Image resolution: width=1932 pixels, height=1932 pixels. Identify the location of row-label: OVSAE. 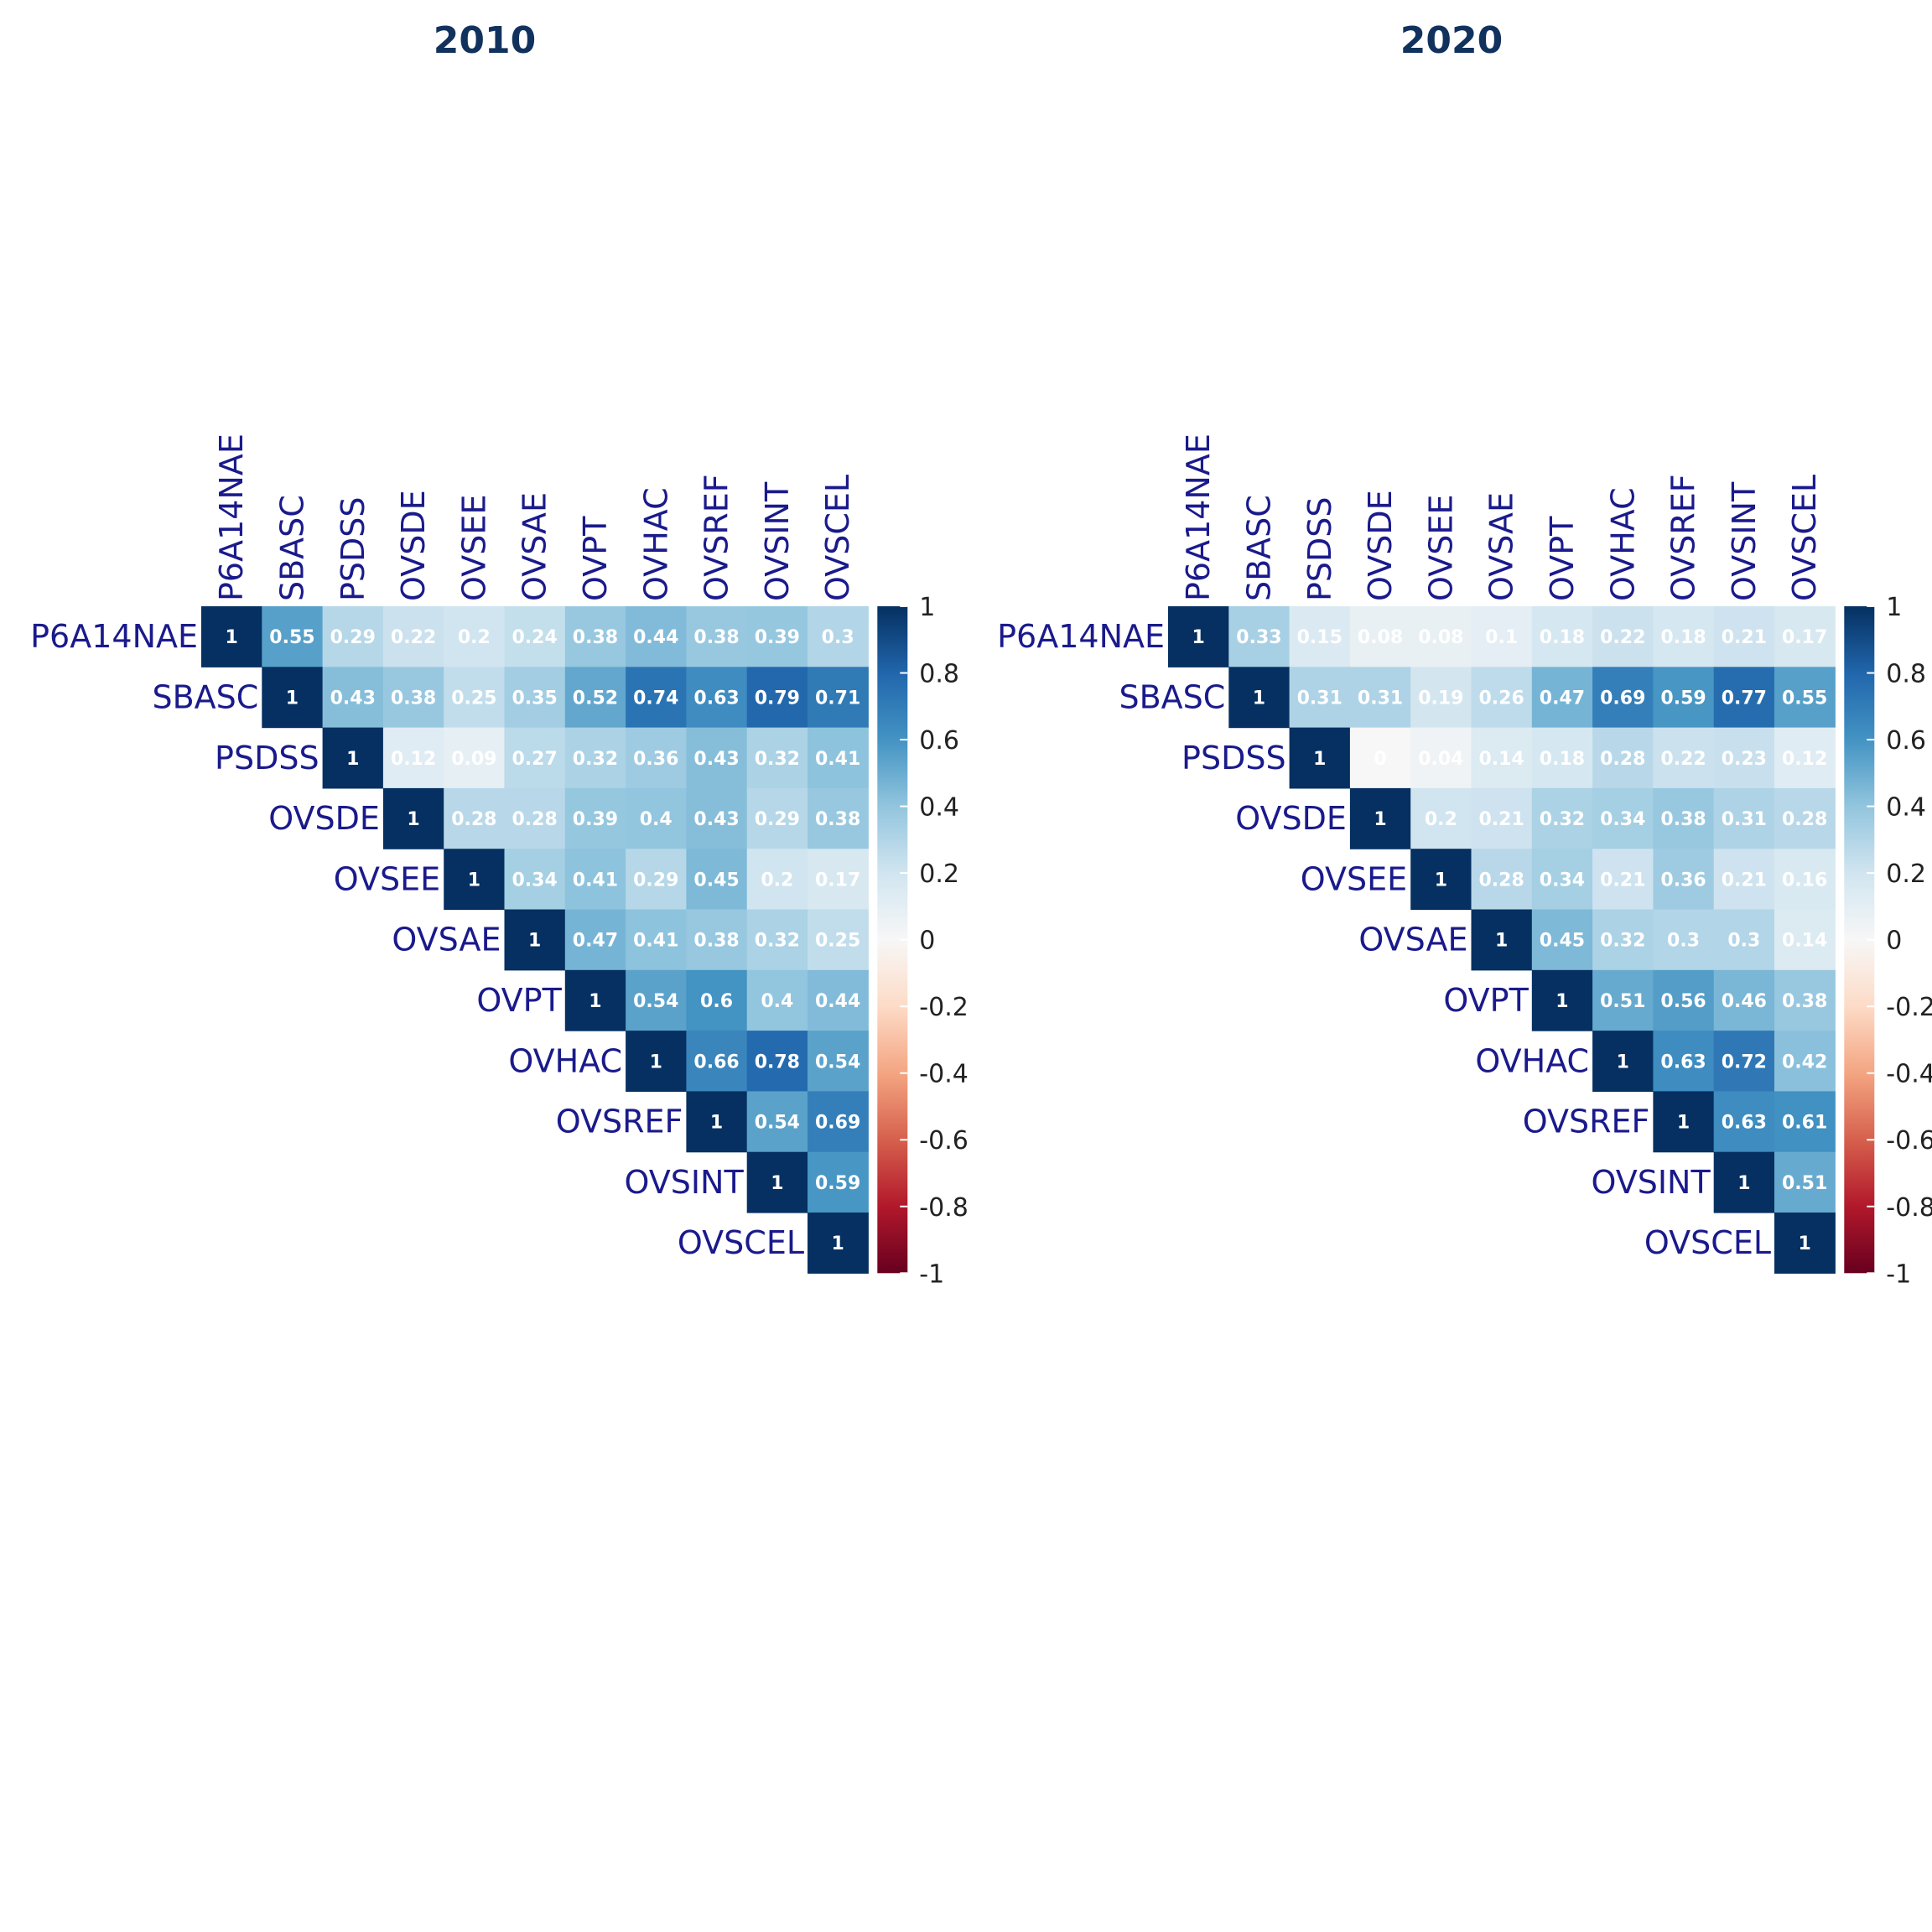
(446, 940).